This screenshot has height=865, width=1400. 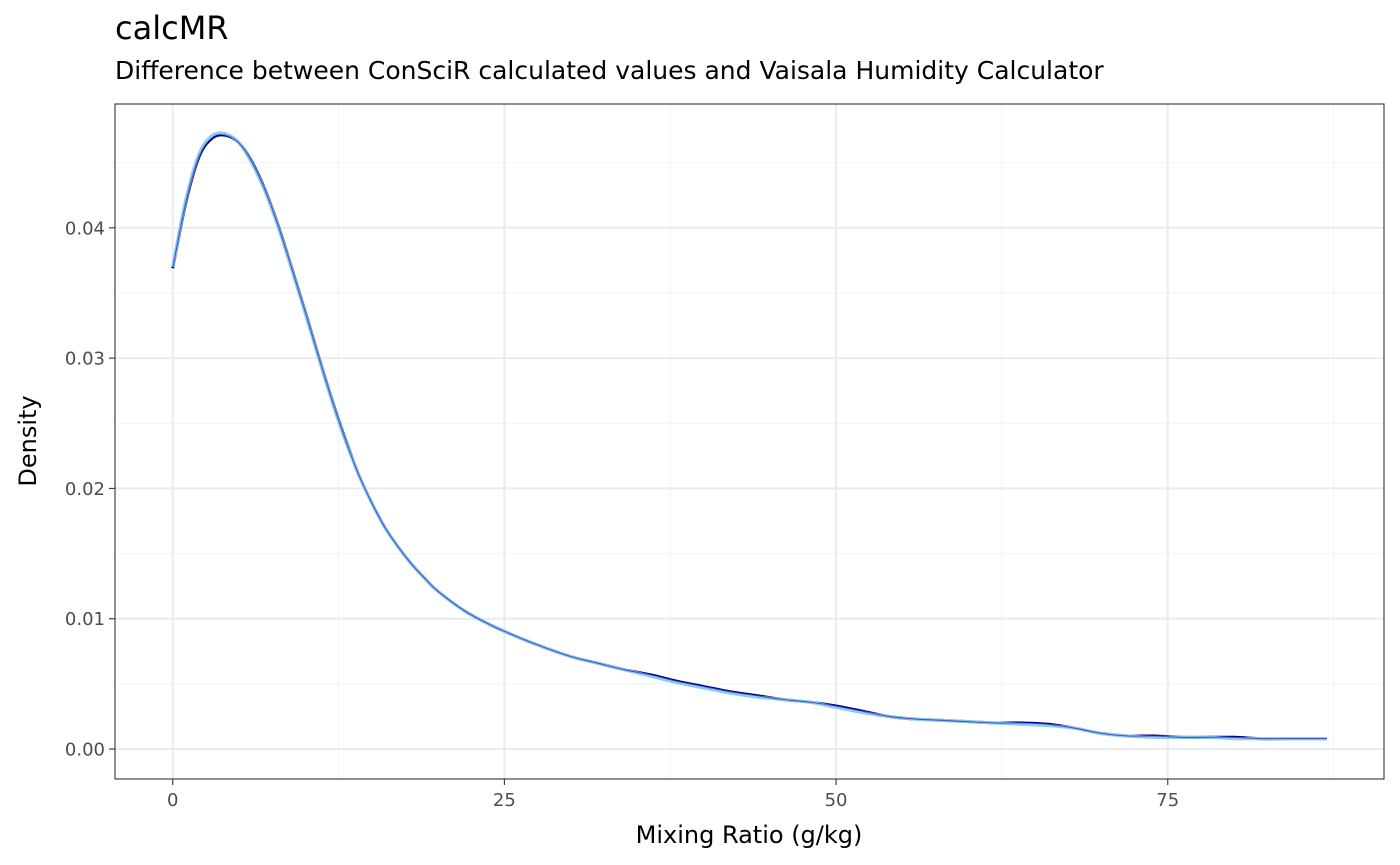 I want to click on x-axis-title: Mixing Ratio (g/kg), so click(x=749, y=835).